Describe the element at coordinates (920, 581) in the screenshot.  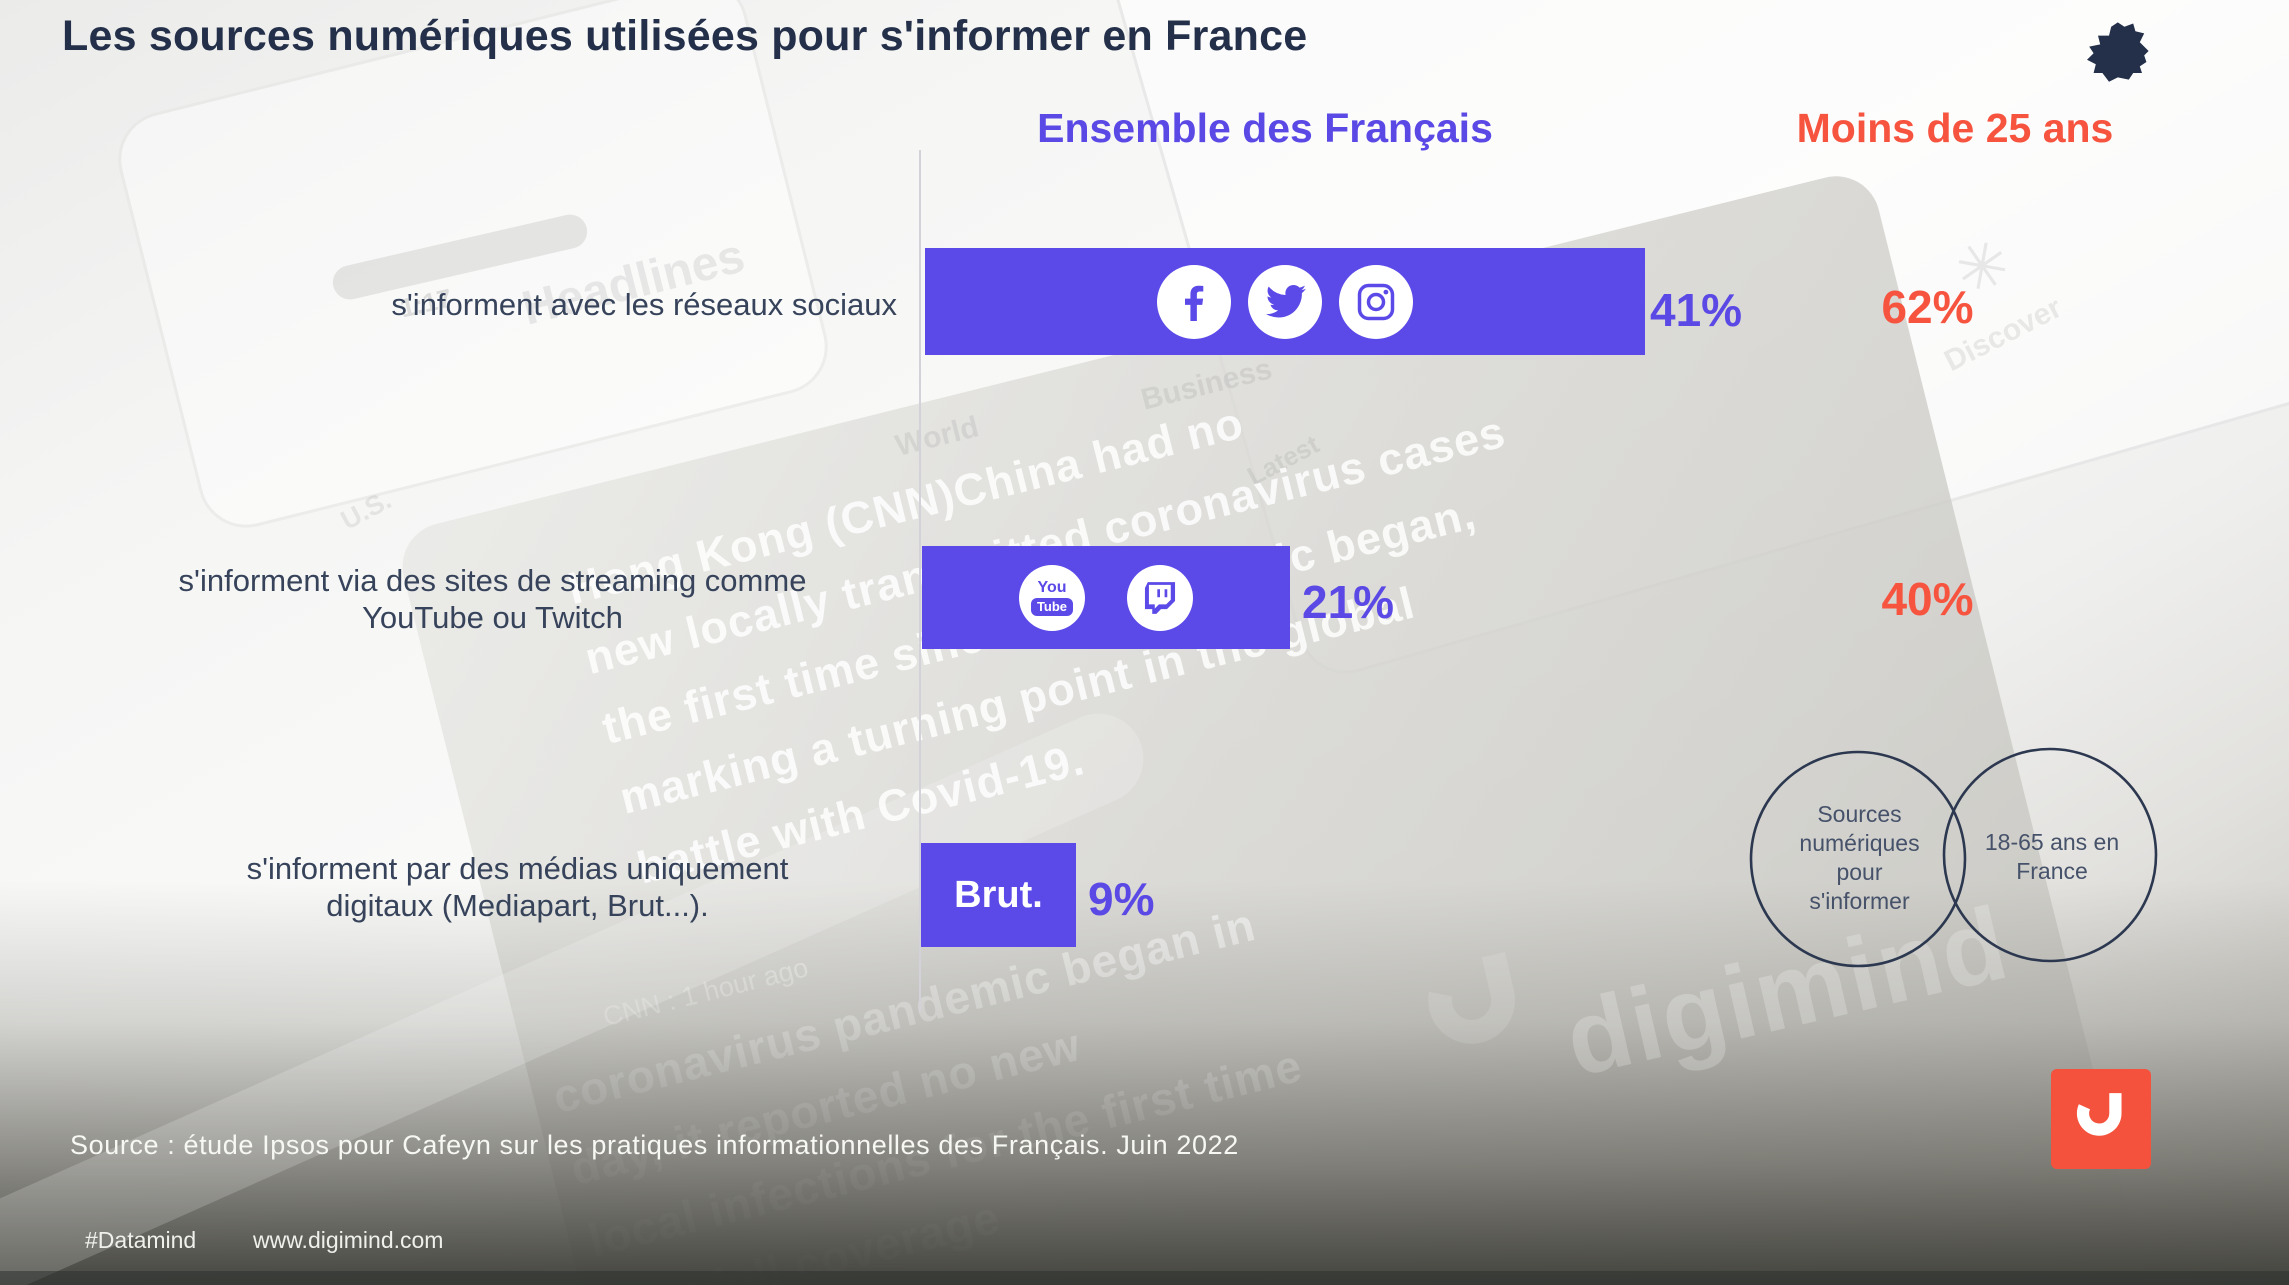
I see `column-divider` at that location.